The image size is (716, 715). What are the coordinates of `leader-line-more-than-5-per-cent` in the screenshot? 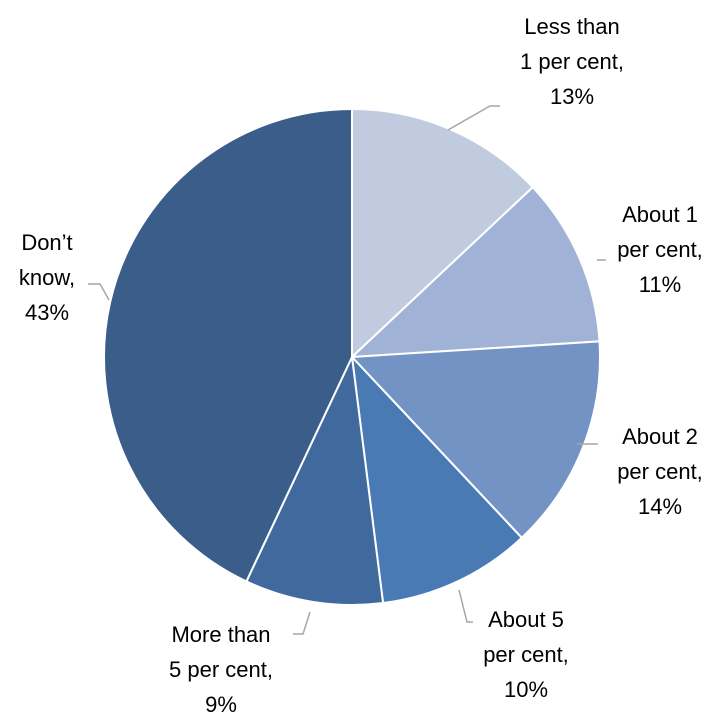 It's located at (302, 623).